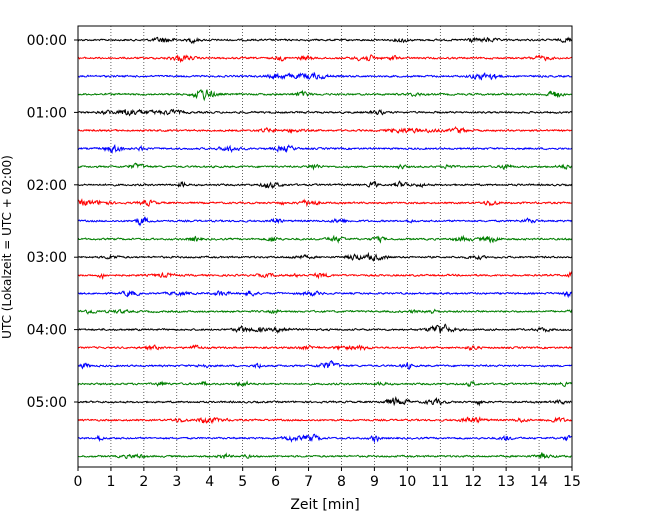 Image resolution: width=650 pixels, height=520 pixels. What do you see at coordinates (308, 482) in the screenshot?
I see `x-tick-label: 7` at bounding box center [308, 482].